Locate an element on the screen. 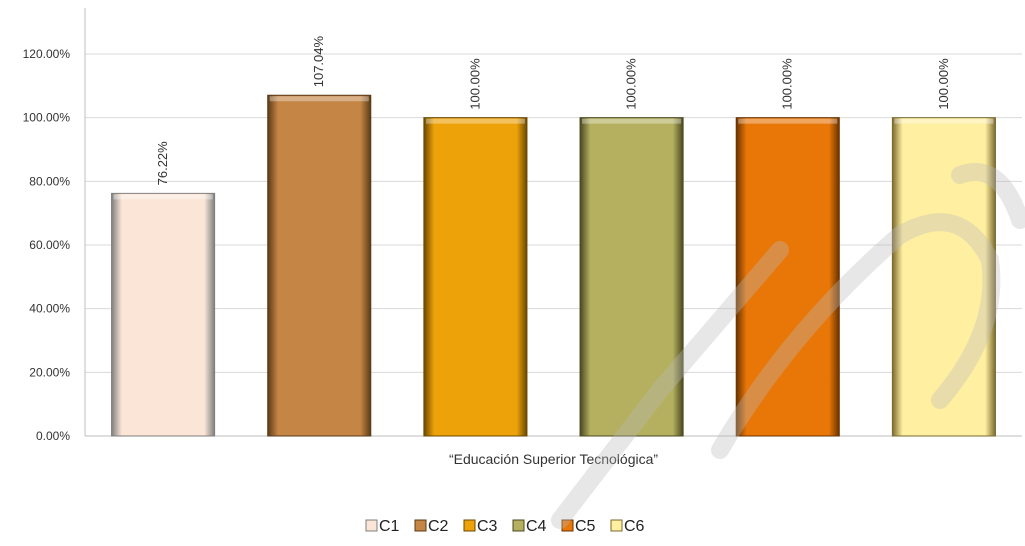  y-tick-label: 40.00% is located at coordinates (49, 309).